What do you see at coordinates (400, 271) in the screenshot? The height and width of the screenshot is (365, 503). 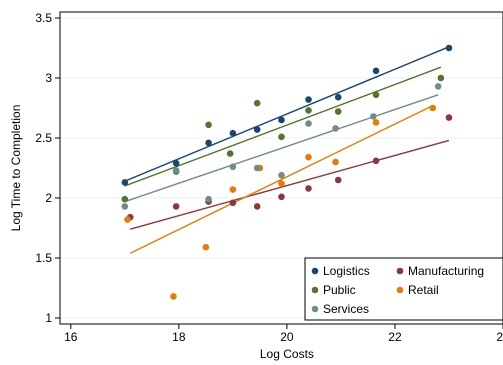 I see `legend-marker-manufacturing` at bounding box center [400, 271].